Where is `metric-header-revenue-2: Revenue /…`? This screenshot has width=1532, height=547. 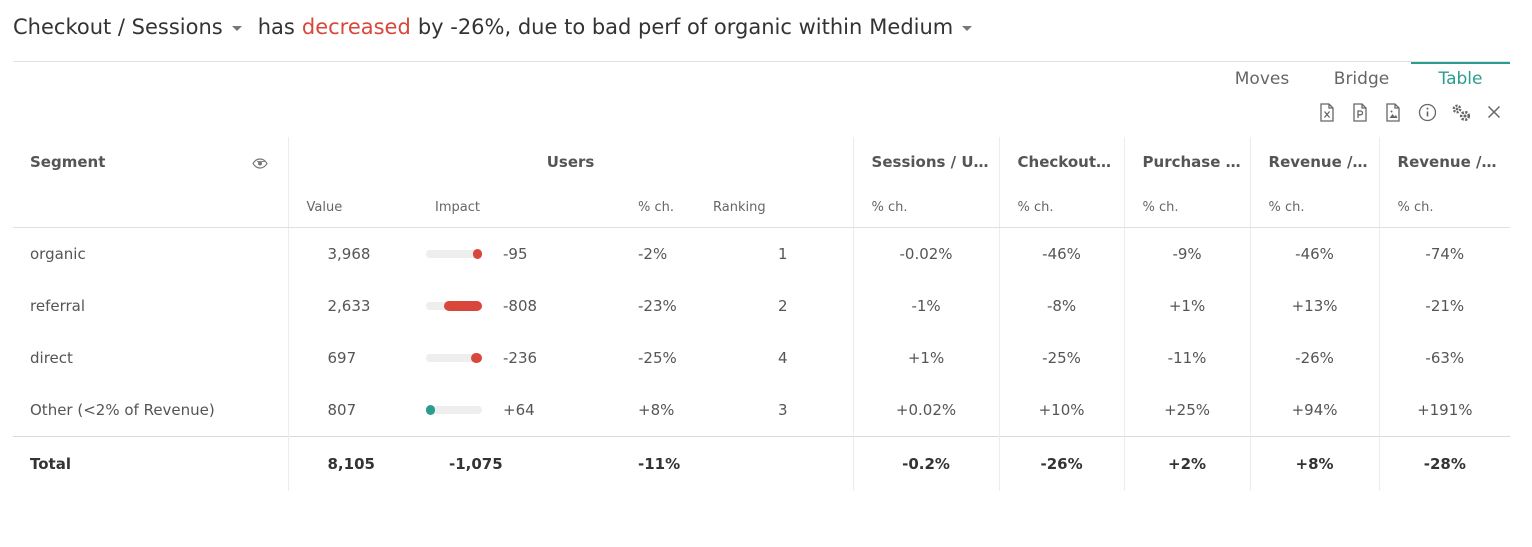 metric-header-revenue-2: Revenue /… is located at coordinates (1444, 162).